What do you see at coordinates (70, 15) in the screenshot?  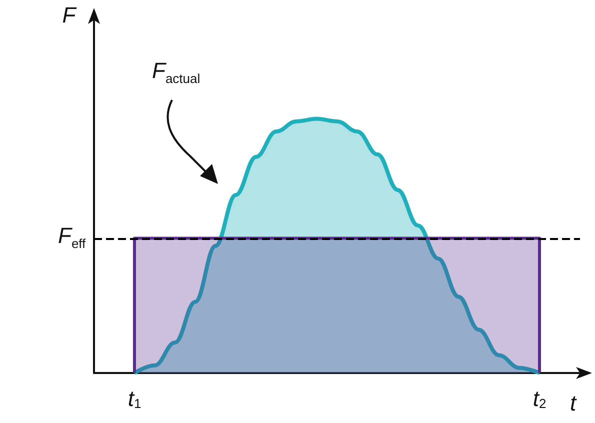 I see `y-axis-title: F` at bounding box center [70, 15].